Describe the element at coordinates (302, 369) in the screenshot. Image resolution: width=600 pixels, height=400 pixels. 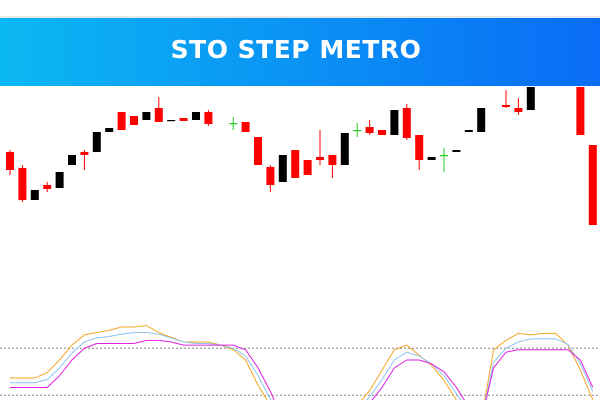
I see `indicator-line` at that location.